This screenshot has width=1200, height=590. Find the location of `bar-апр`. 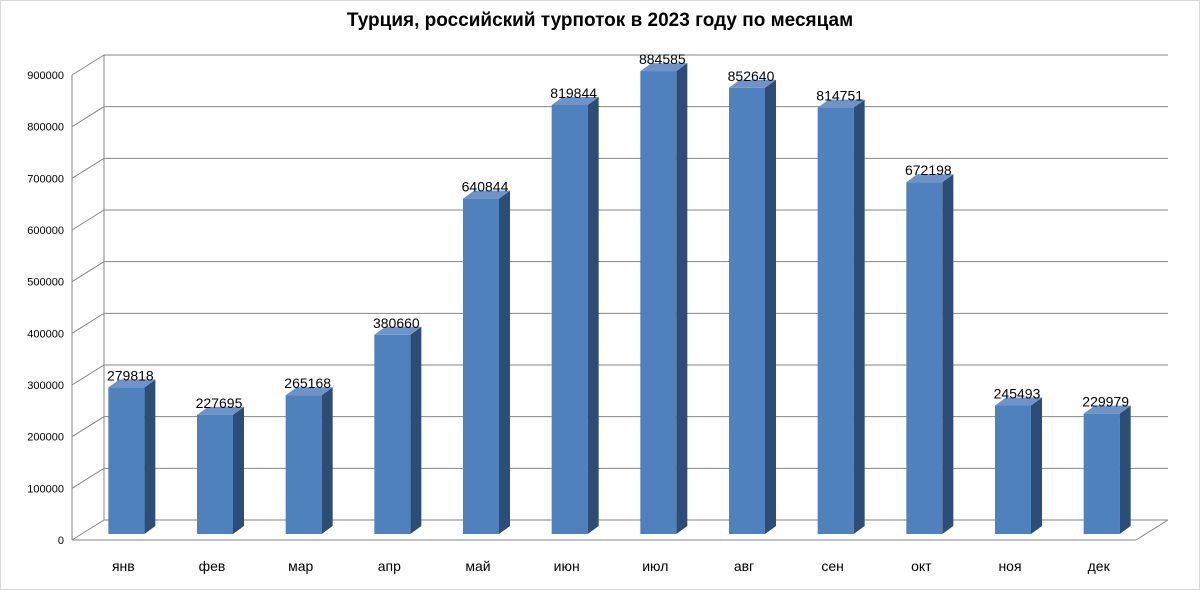

bar-апр is located at coordinates (398, 430).